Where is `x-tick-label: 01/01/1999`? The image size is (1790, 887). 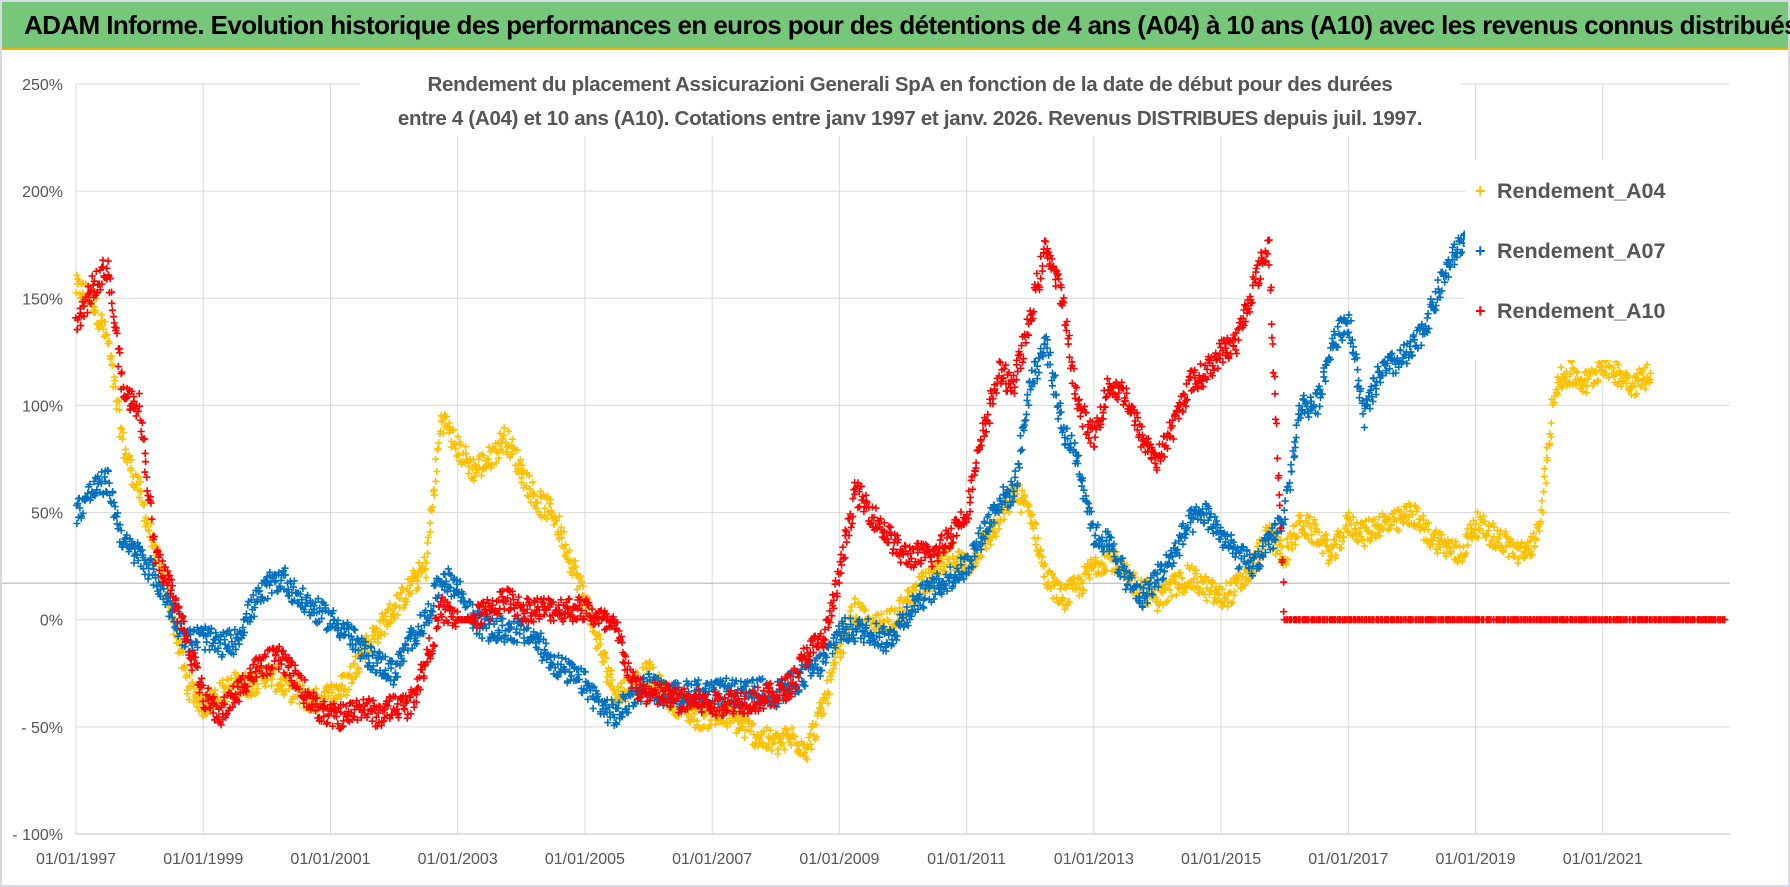
x-tick-label: 01/01/1999 is located at coordinates (203, 859).